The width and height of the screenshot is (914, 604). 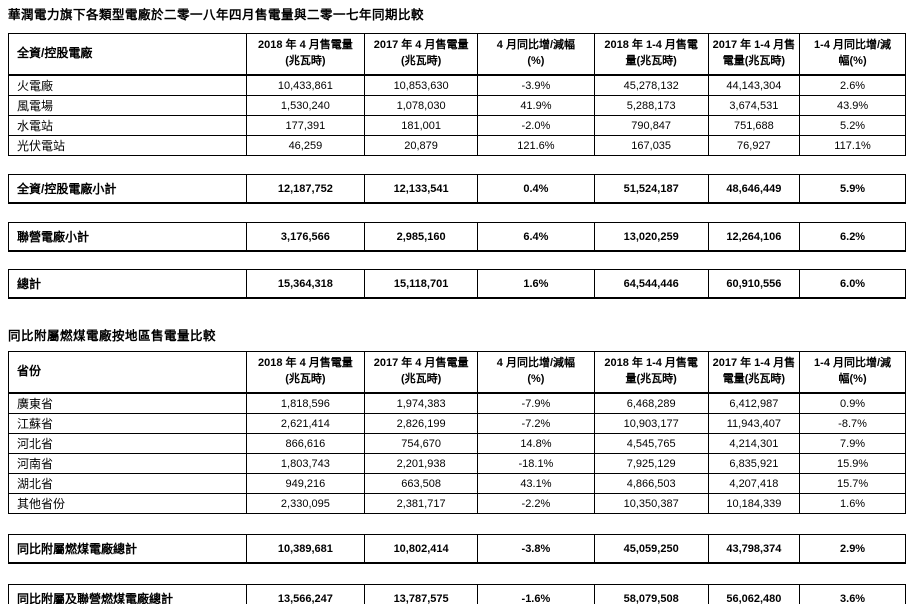 I want to click on value-cell: -2.2%, so click(x=536, y=503).